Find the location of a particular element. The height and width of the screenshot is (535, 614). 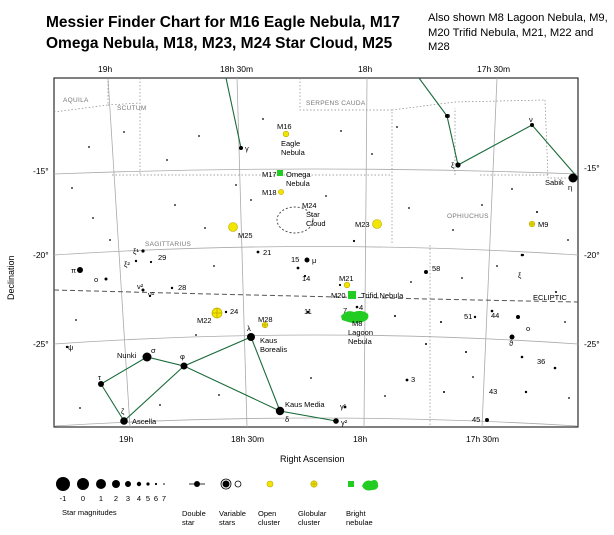

m17-desc: Omega Nebula is located at coordinates (298, 179).